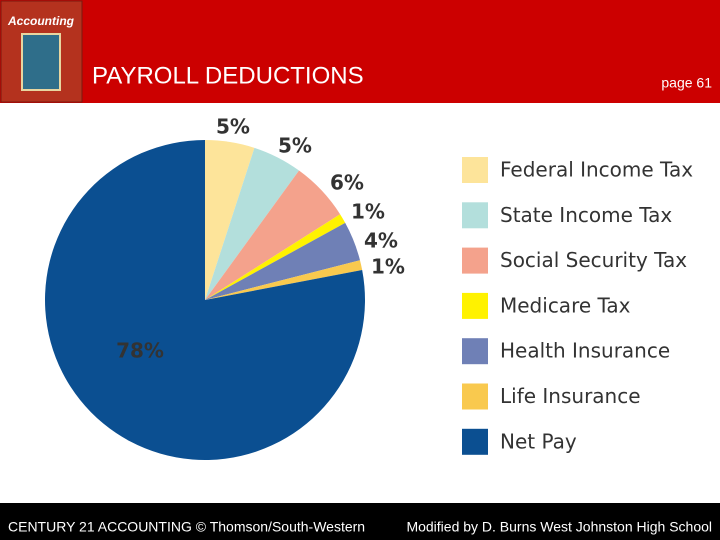 This screenshot has width=720, height=540. Describe the element at coordinates (381, 241) in the screenshot. I see `value-label: 4%` at that location.